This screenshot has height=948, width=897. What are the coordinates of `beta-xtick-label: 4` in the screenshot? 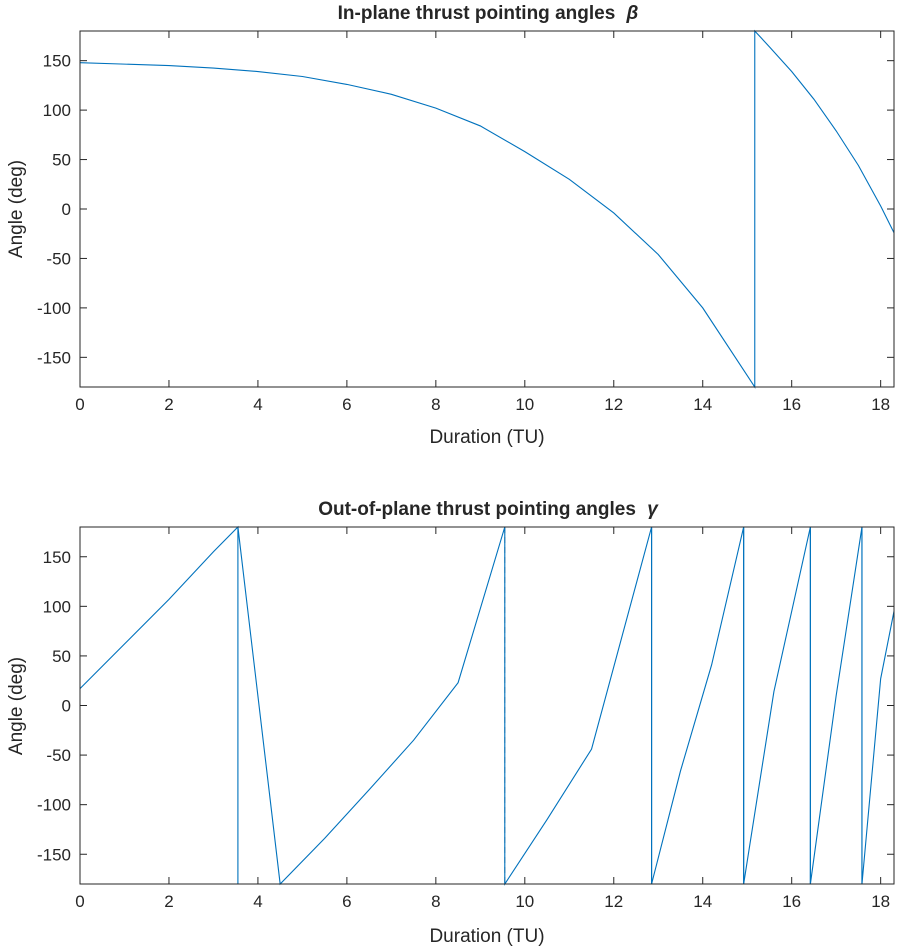 It's located at (257, 404).